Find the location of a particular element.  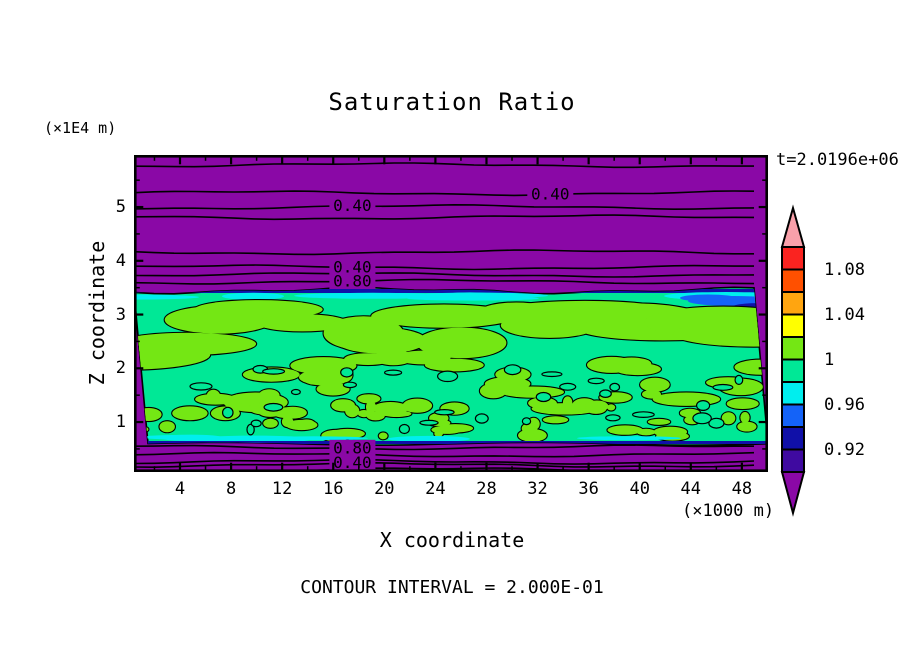

contour-interval-note: CONTOUR INTERVAL = 2.000E-01 is located at coordinates (452, 587).